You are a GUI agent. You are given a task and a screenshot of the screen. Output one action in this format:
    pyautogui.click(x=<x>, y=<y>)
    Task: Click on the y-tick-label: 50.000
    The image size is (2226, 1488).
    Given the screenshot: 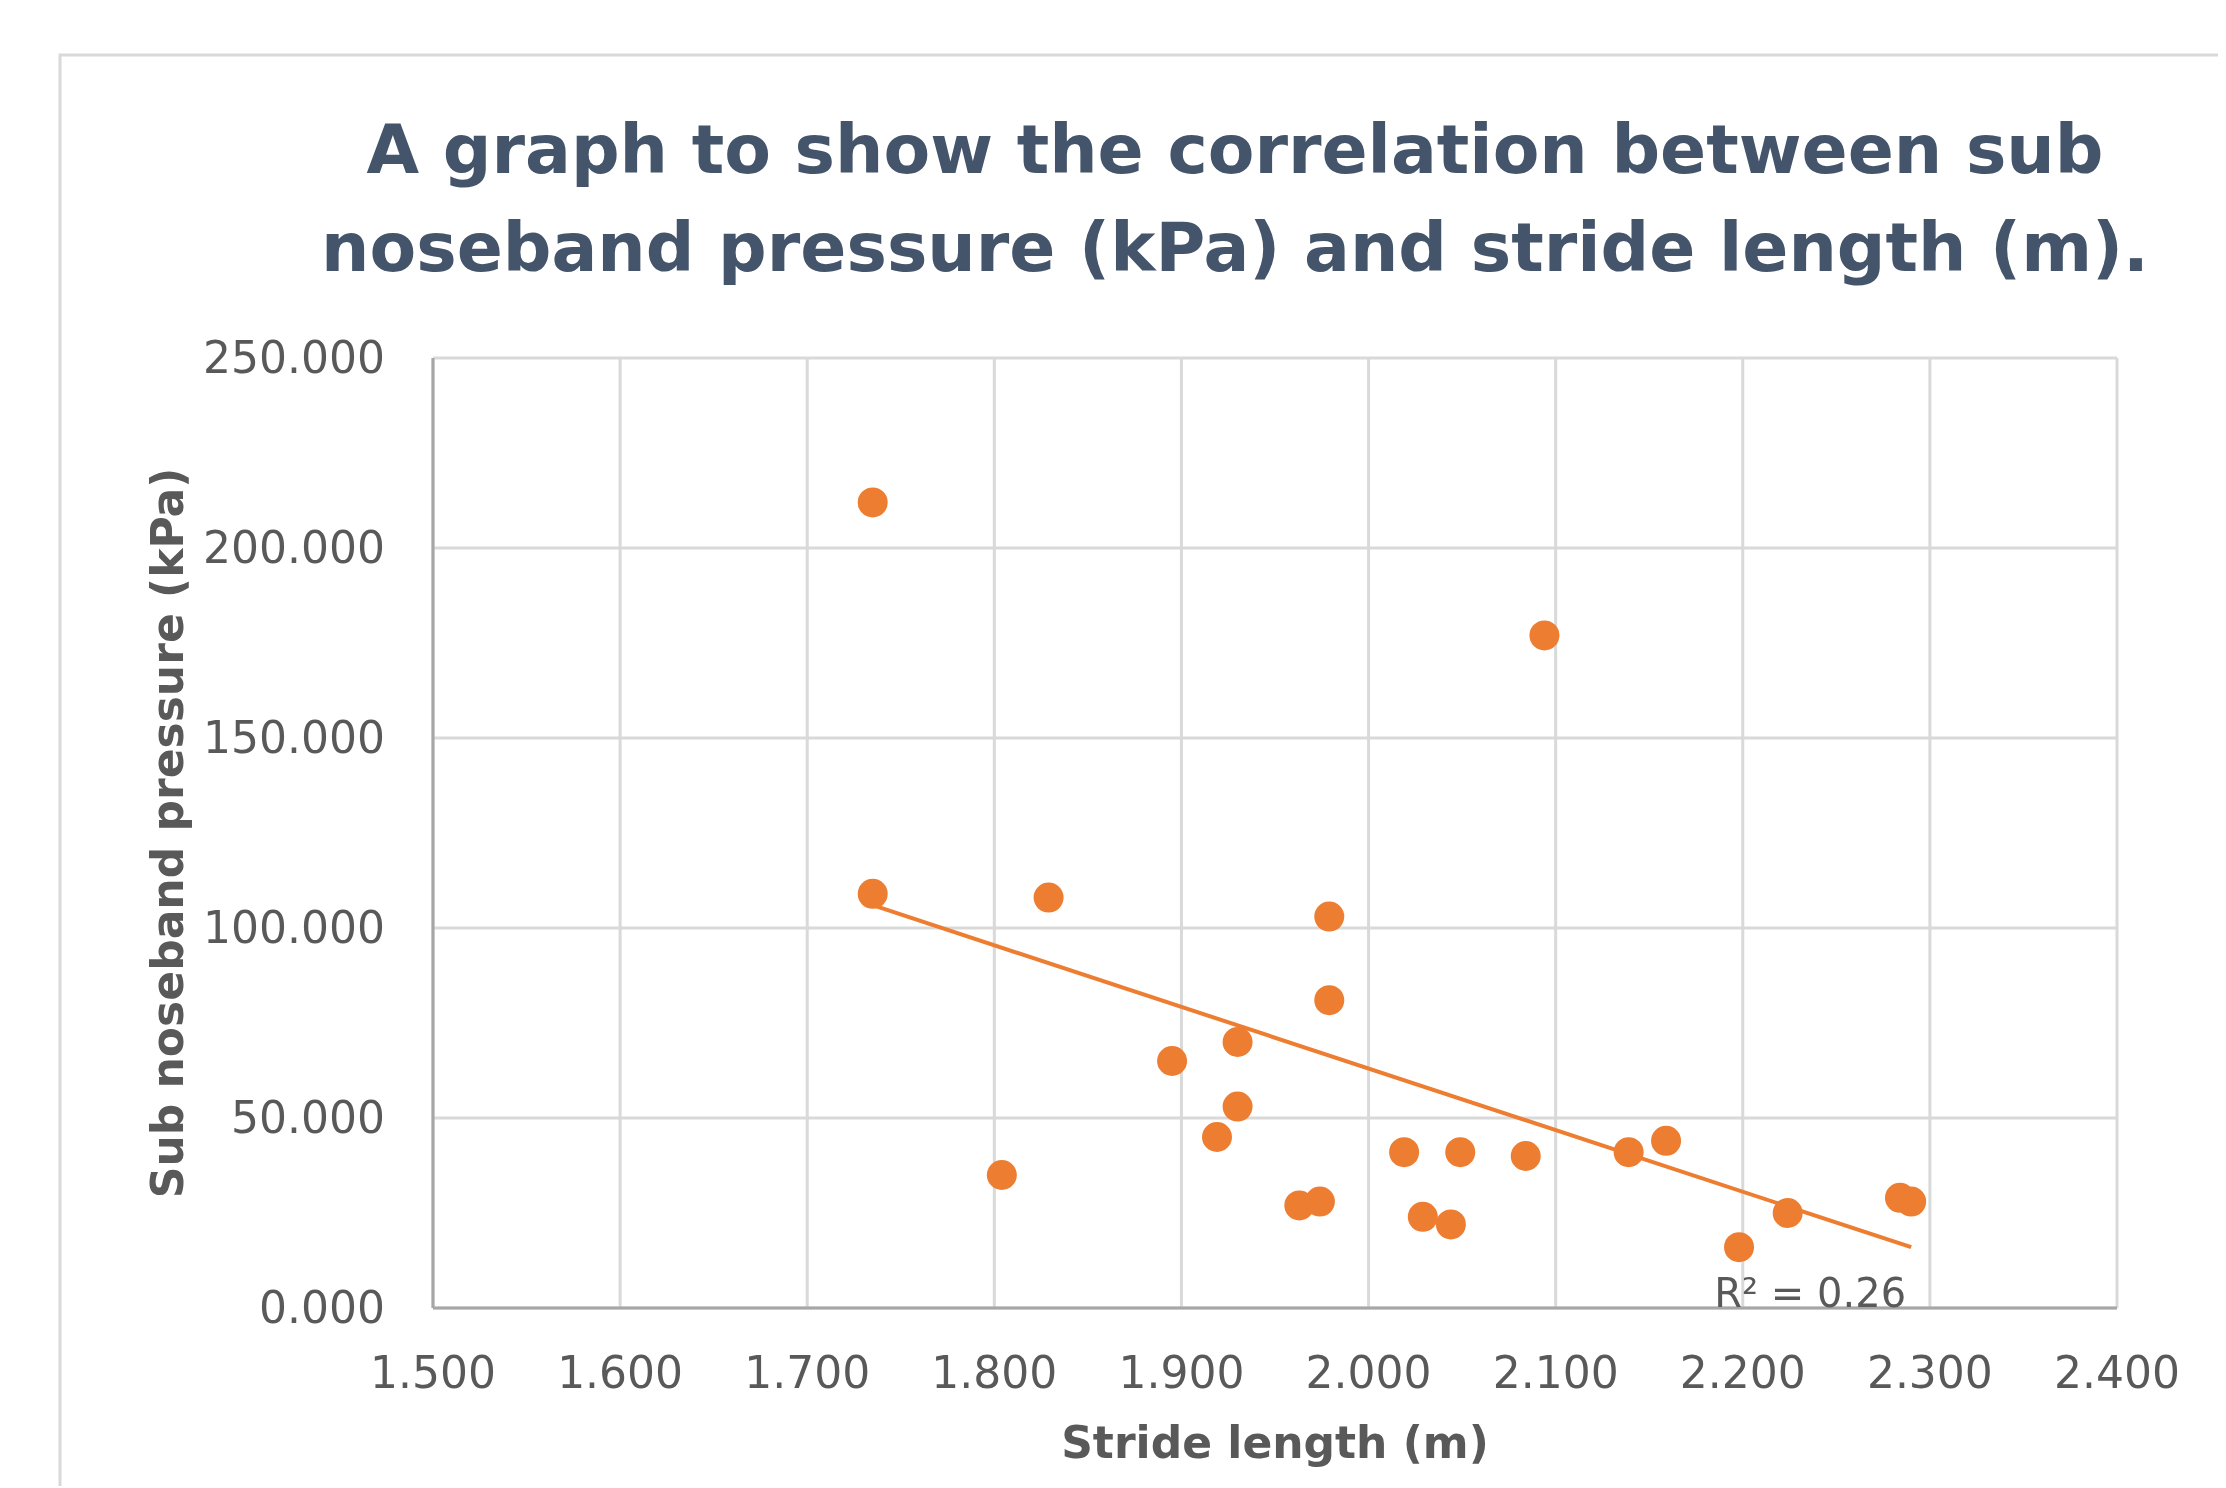 What is the action you would take?
    pyautogui.click(x=308, y=1117)
    